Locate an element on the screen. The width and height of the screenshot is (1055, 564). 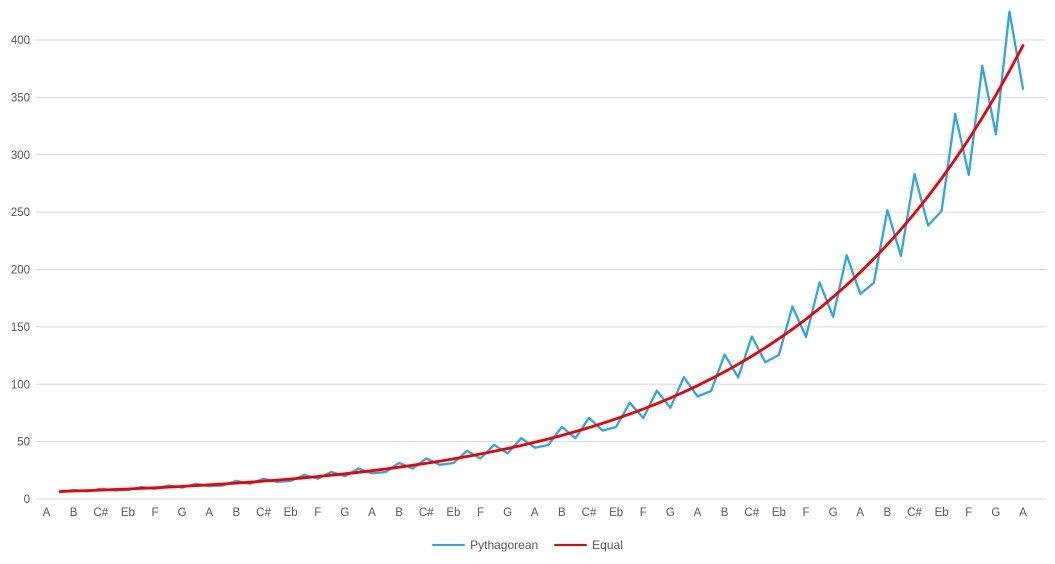
y-axis-tick-label: 400 is located at coordinates (20, 41).